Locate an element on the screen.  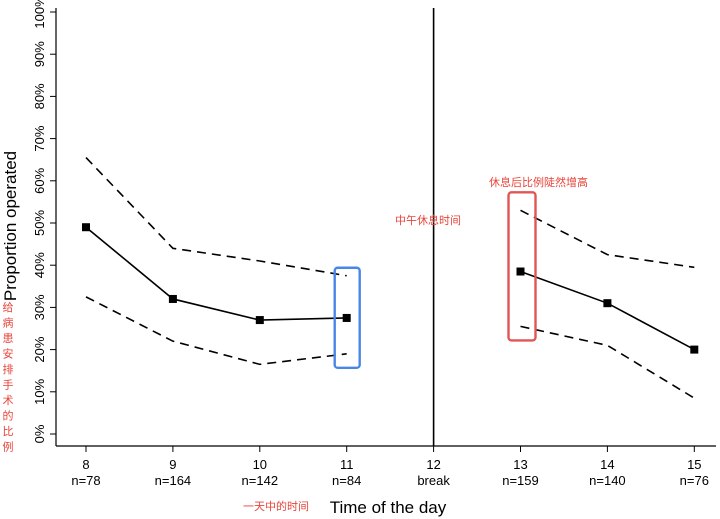
x-sample-size-label: n=142 is located at coordinates (260, 480).